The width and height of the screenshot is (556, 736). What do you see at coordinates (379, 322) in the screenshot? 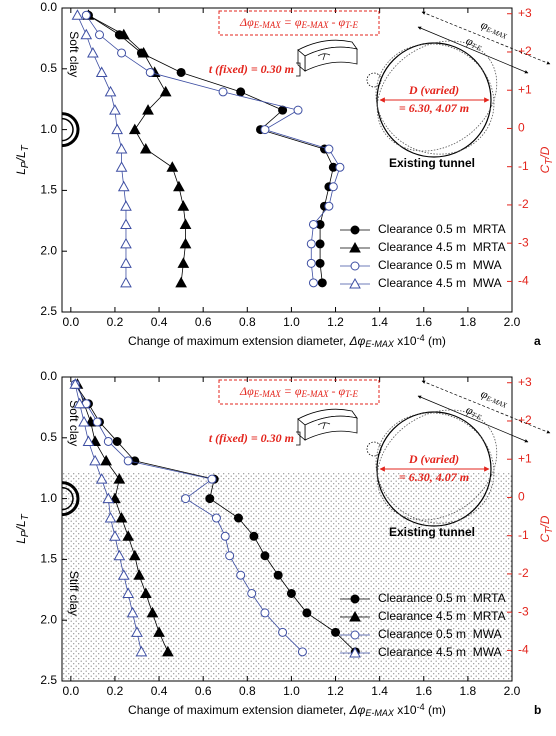
I see `x-tick-label: 1.4` at bounding box center [379, 322].